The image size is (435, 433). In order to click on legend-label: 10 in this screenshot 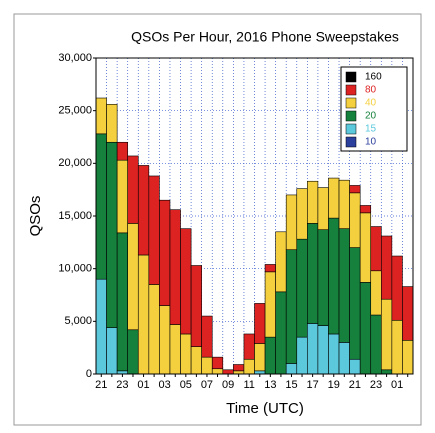, I will do `click(371, 142)`.